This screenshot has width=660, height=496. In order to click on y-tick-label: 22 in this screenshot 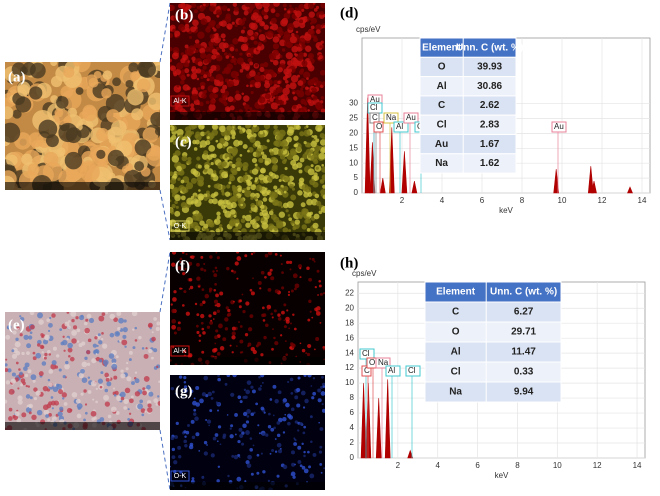, I will do `click(349, 292)`.